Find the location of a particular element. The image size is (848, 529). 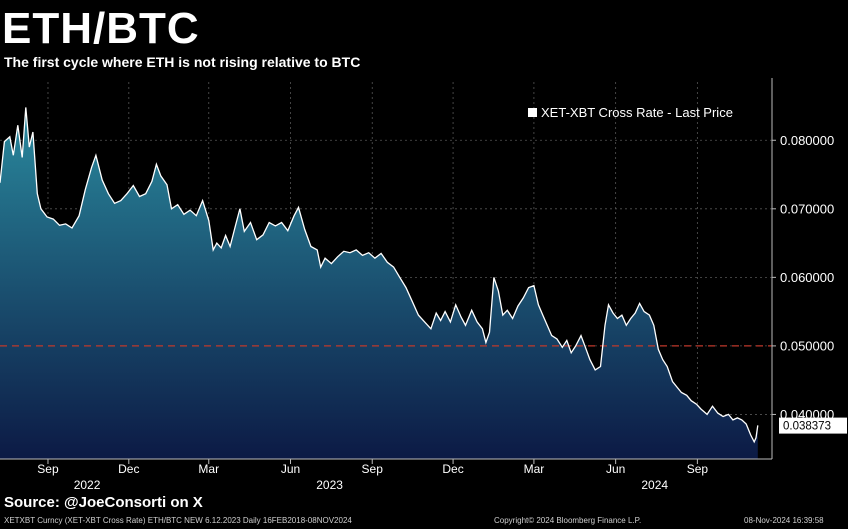

legend: XET-XBT Cross Rate - Last Price is located at coordinates (630, 112).